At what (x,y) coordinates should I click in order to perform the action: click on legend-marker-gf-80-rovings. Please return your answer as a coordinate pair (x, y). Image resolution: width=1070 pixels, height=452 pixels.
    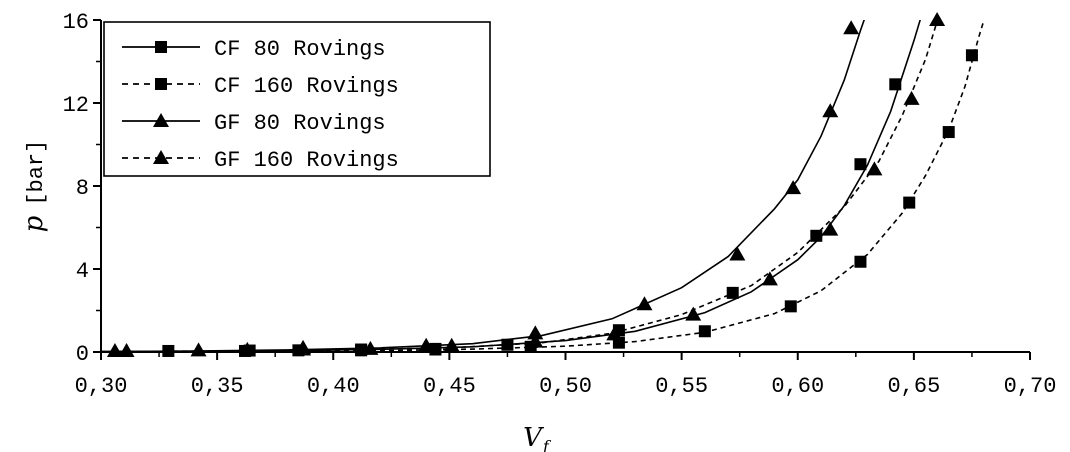
    Looking at the image, I should click on (161, 120).